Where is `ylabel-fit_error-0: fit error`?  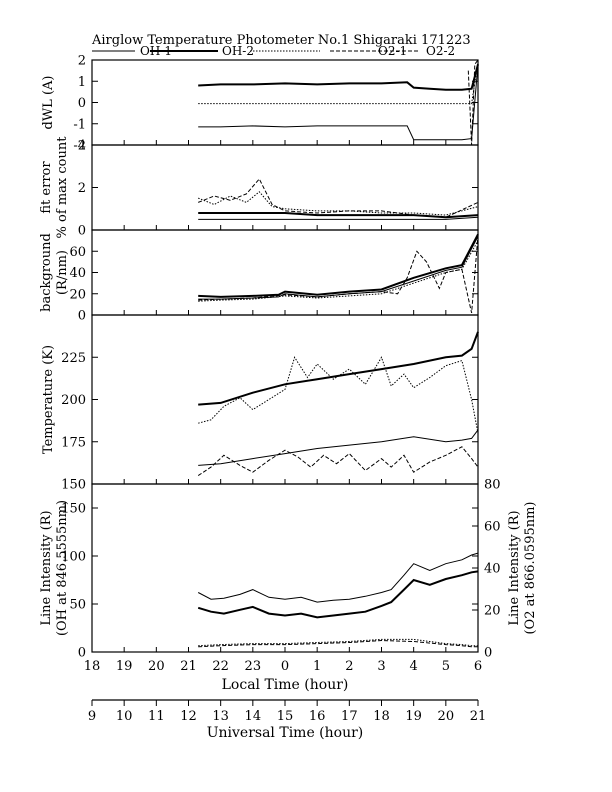 ylabel-fit_error-0: fit error is located at coordinates (46, 187).